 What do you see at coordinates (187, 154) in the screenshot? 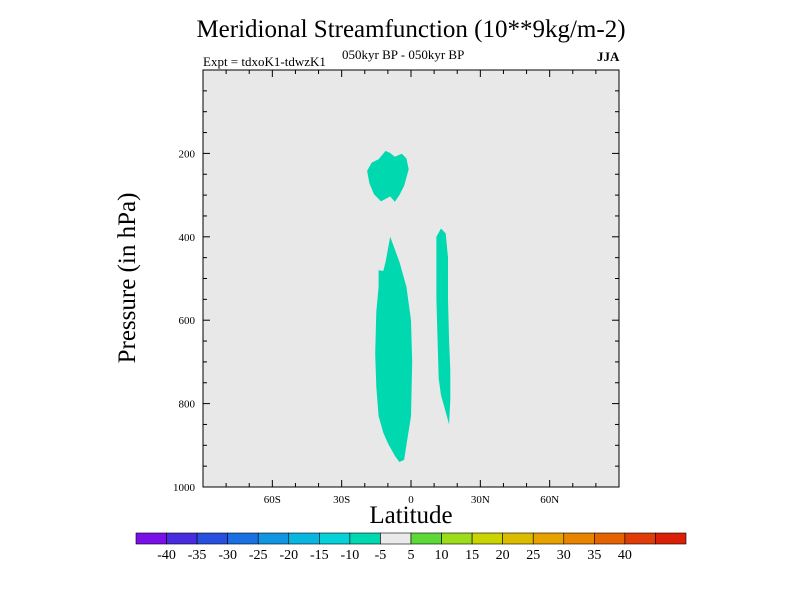
I see `y-tick-label: 200` at bounding box center [187, 154].